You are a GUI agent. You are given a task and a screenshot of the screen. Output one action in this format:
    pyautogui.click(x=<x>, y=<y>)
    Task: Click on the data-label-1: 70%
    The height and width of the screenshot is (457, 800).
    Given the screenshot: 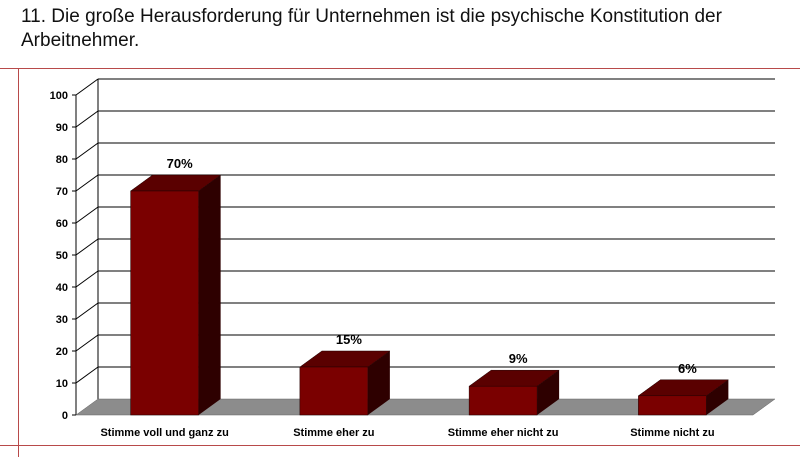 What is the action you would take?
    pyautogui.click(x=180, y=163)
    